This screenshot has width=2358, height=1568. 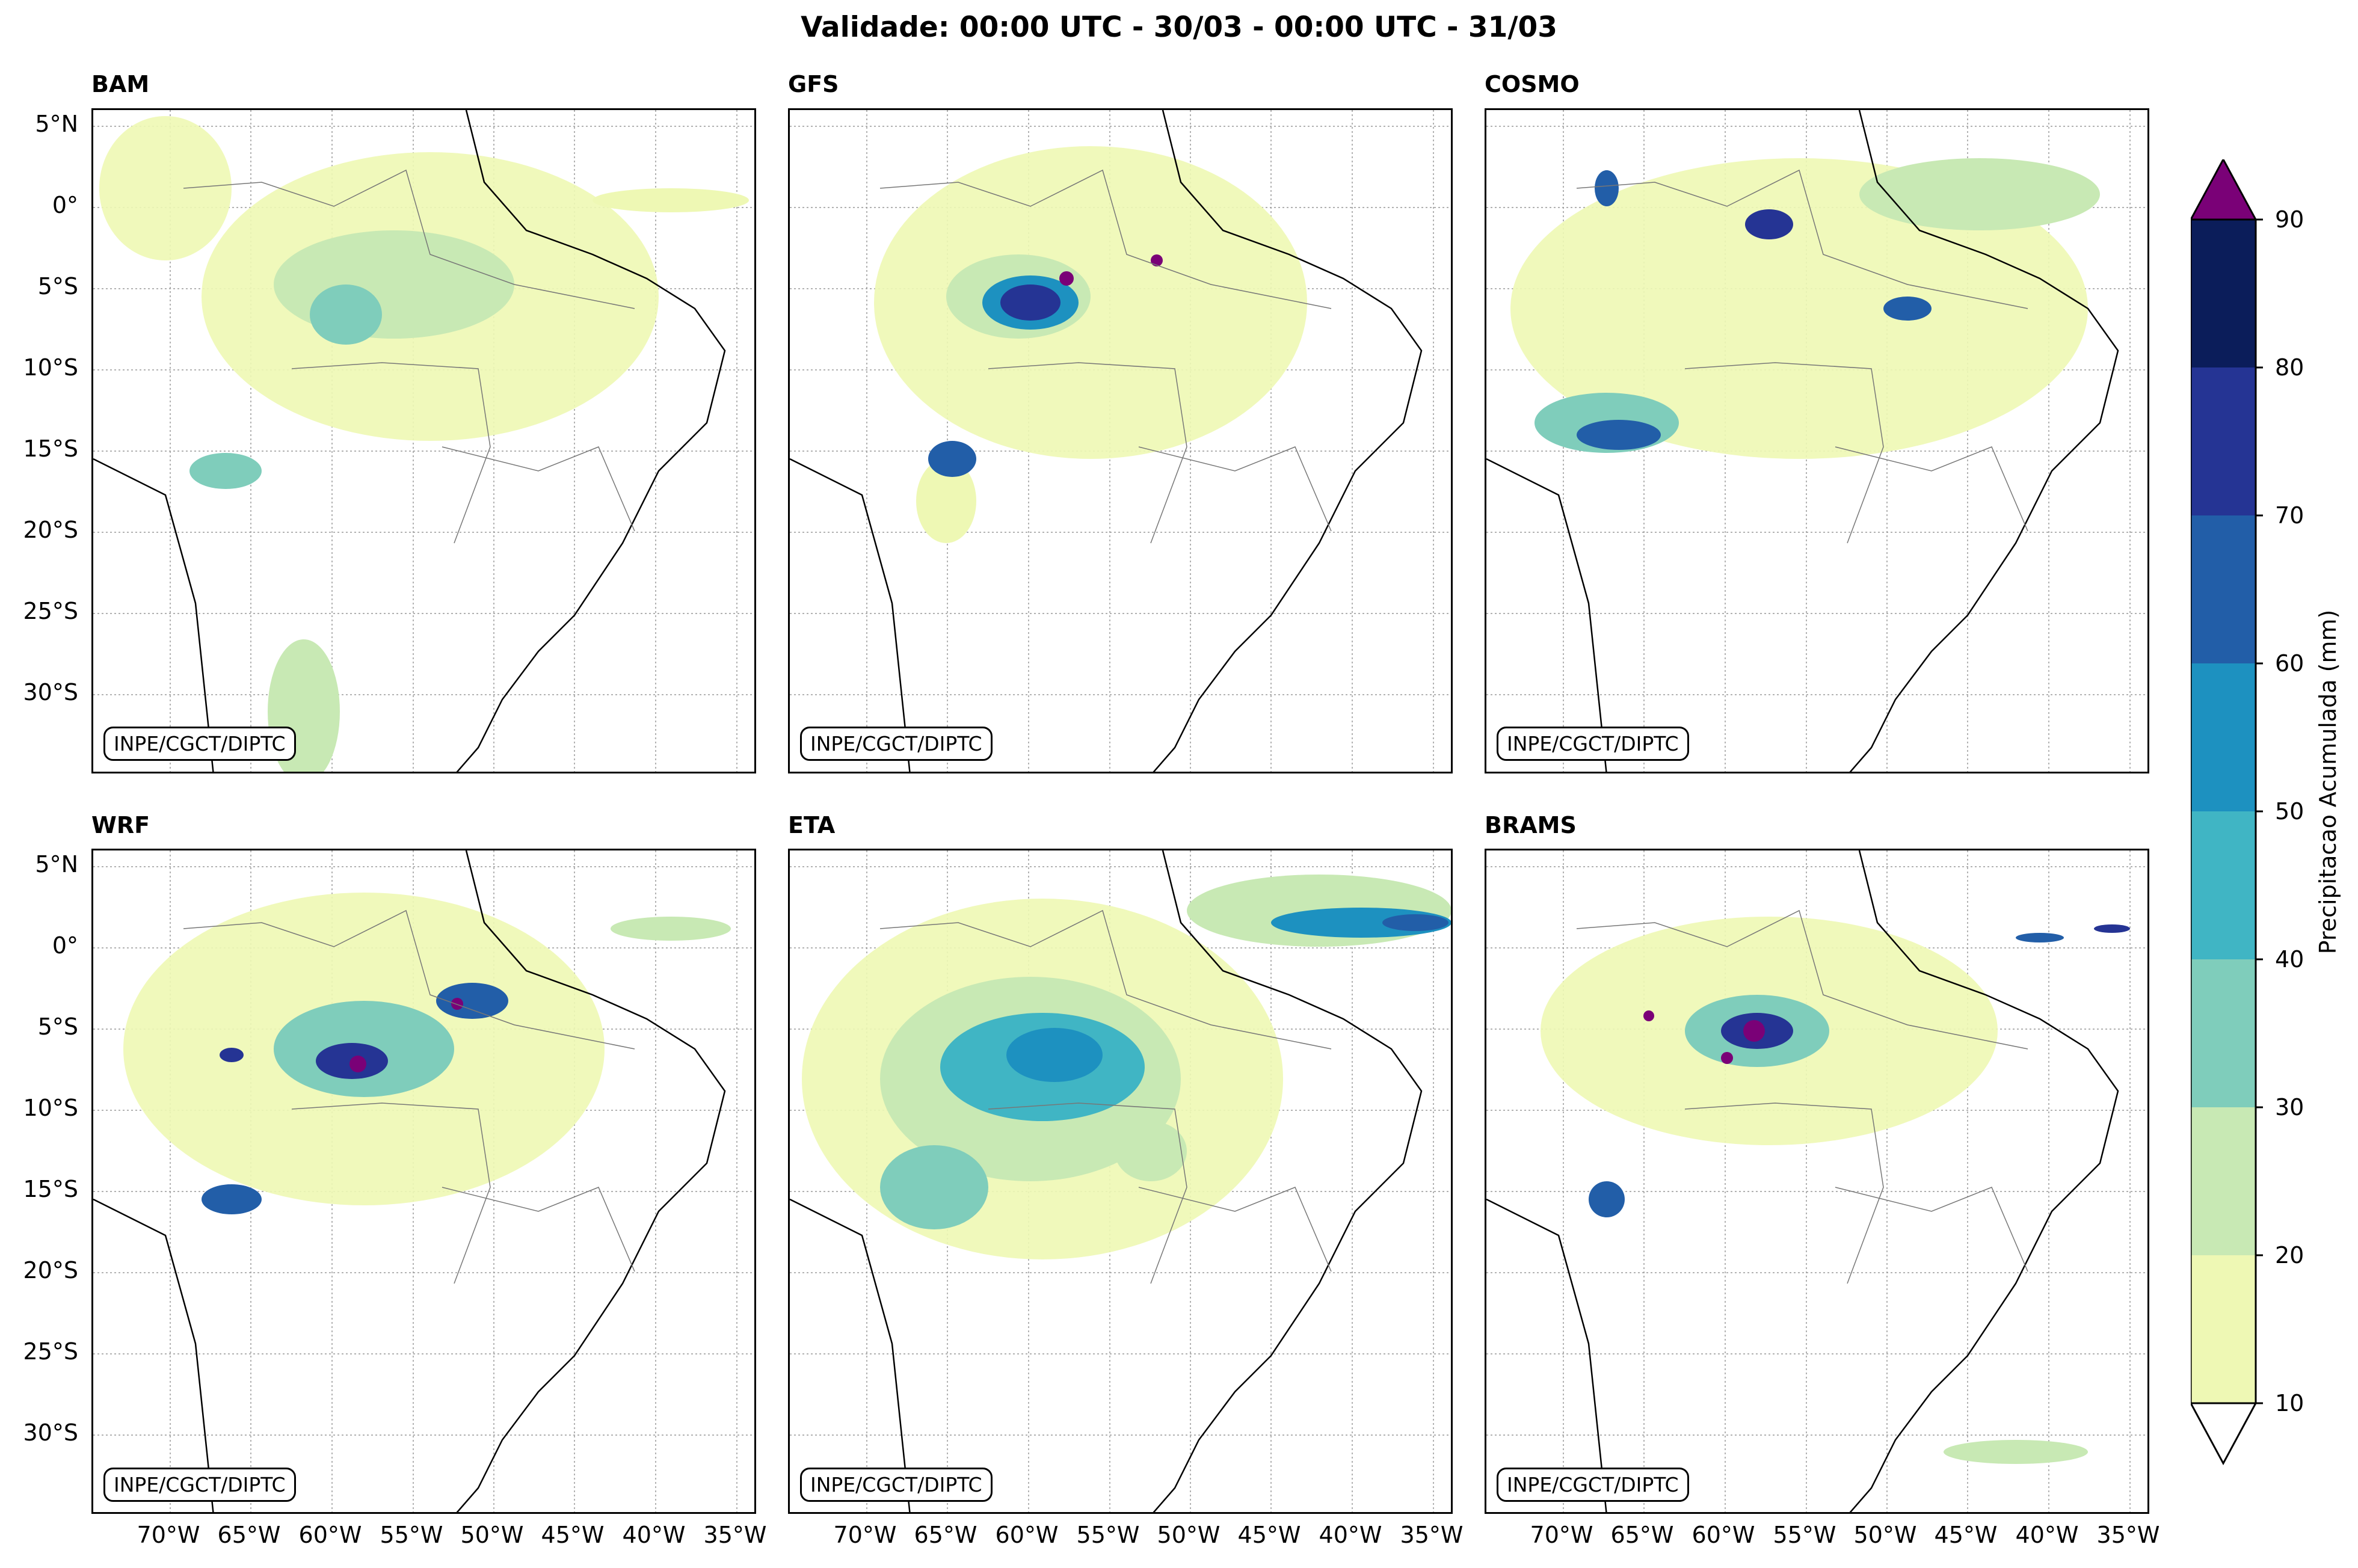 What do you see at coordinates (2289, 515) in the screenshot?
I see `colorbar-tick-label: 70` at bounding box center [2289, 515].